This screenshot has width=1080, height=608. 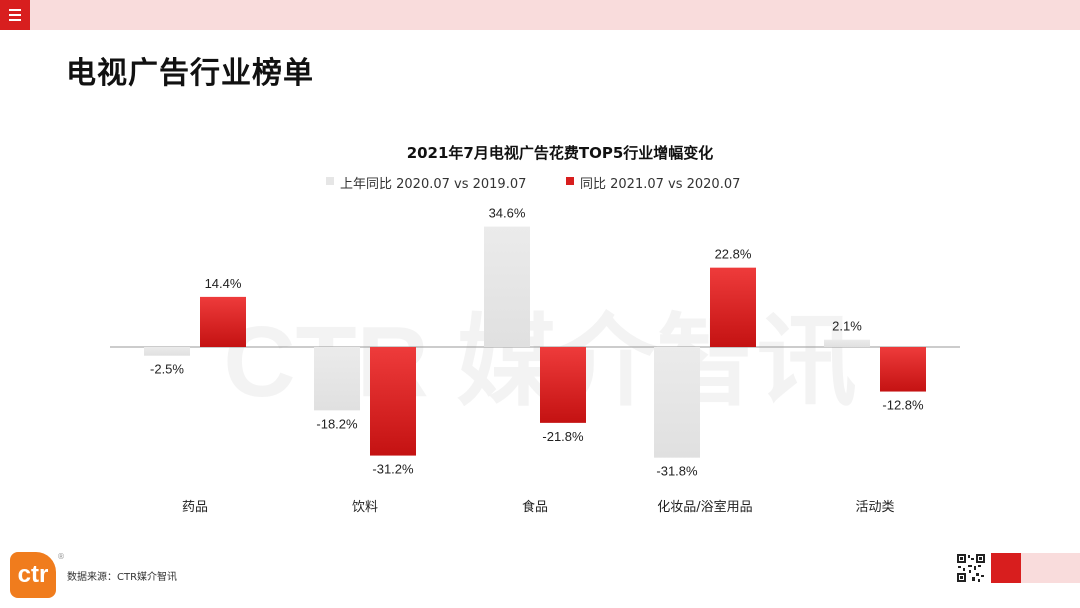 I want to click on category-label-0: 药品, so click(x=195, y=507).